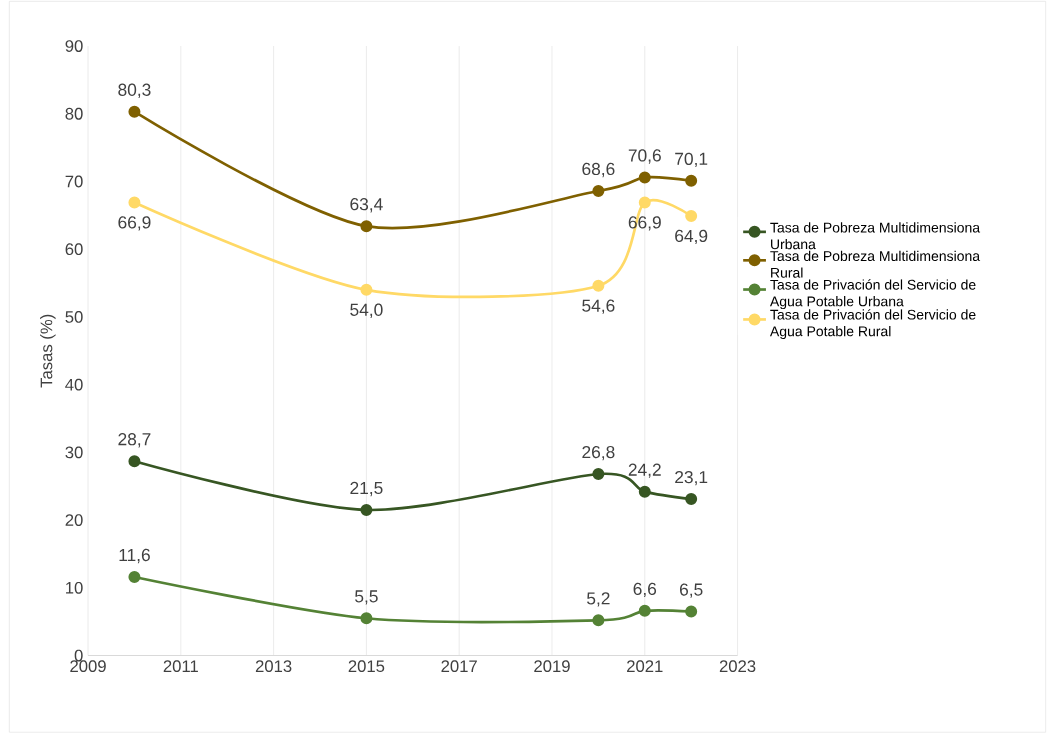 This screenshot has height=734, width=1047. Describe the element at coordinates (366, 597) in the screenshot. I see `data-label: 5,5` at that location.